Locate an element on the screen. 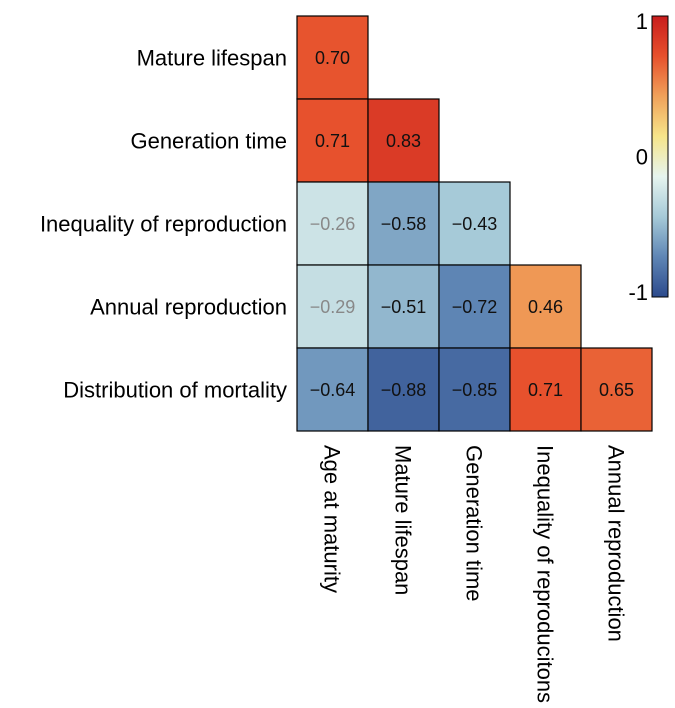 The height and width of the screenshot is (708, 675). heatmap-cell-value: −0.58 is located at coordinates (404, 224).